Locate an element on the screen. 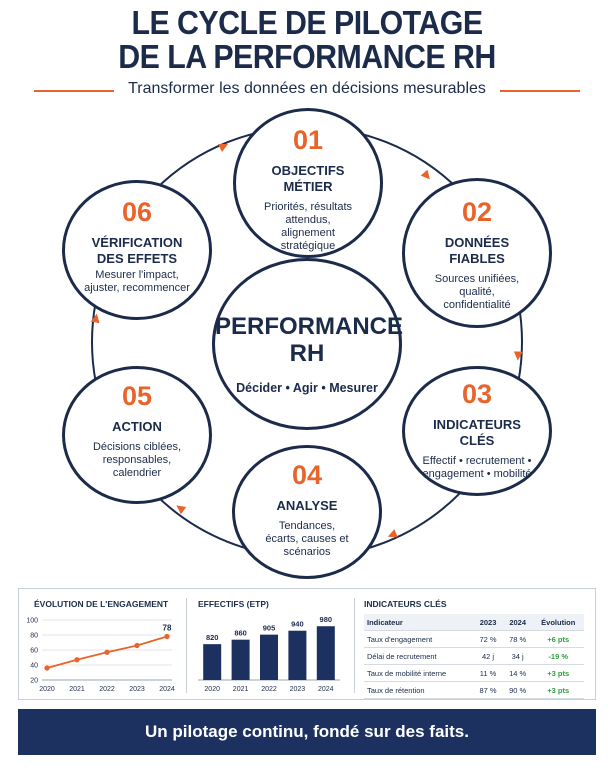 The height and width of the screenshot is (768, 614). center-title-line-1: PERFORMANCE is located at coordinates (309, 326).